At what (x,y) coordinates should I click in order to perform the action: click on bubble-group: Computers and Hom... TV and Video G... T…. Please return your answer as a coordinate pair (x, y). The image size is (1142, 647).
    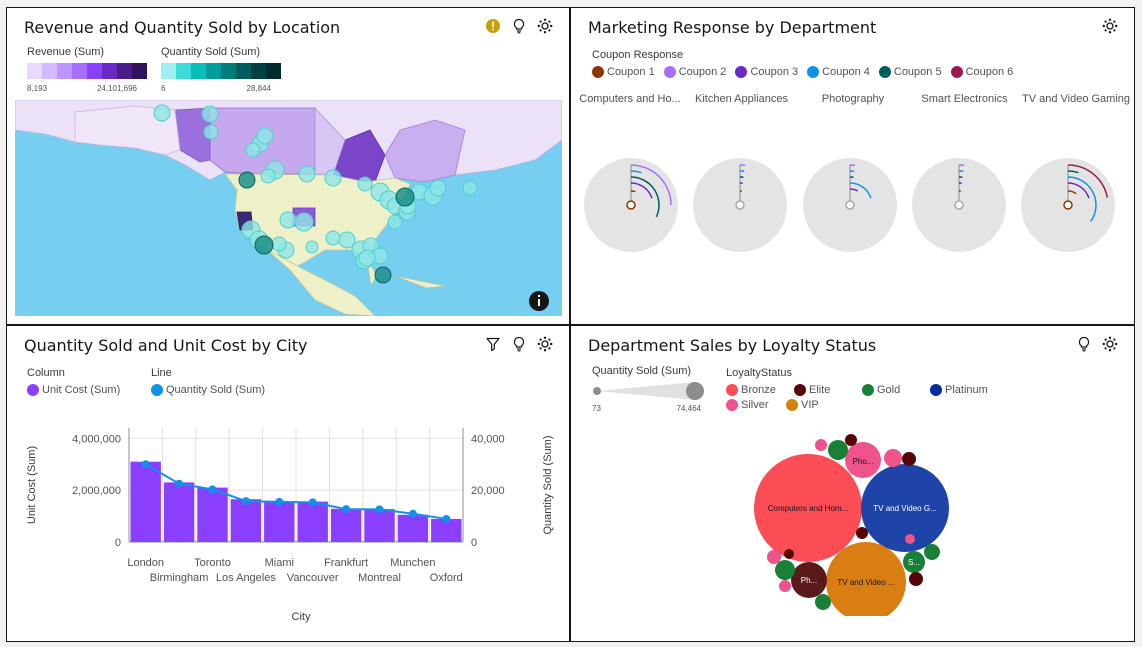
    Looking at the image, I should click on (851, 525).